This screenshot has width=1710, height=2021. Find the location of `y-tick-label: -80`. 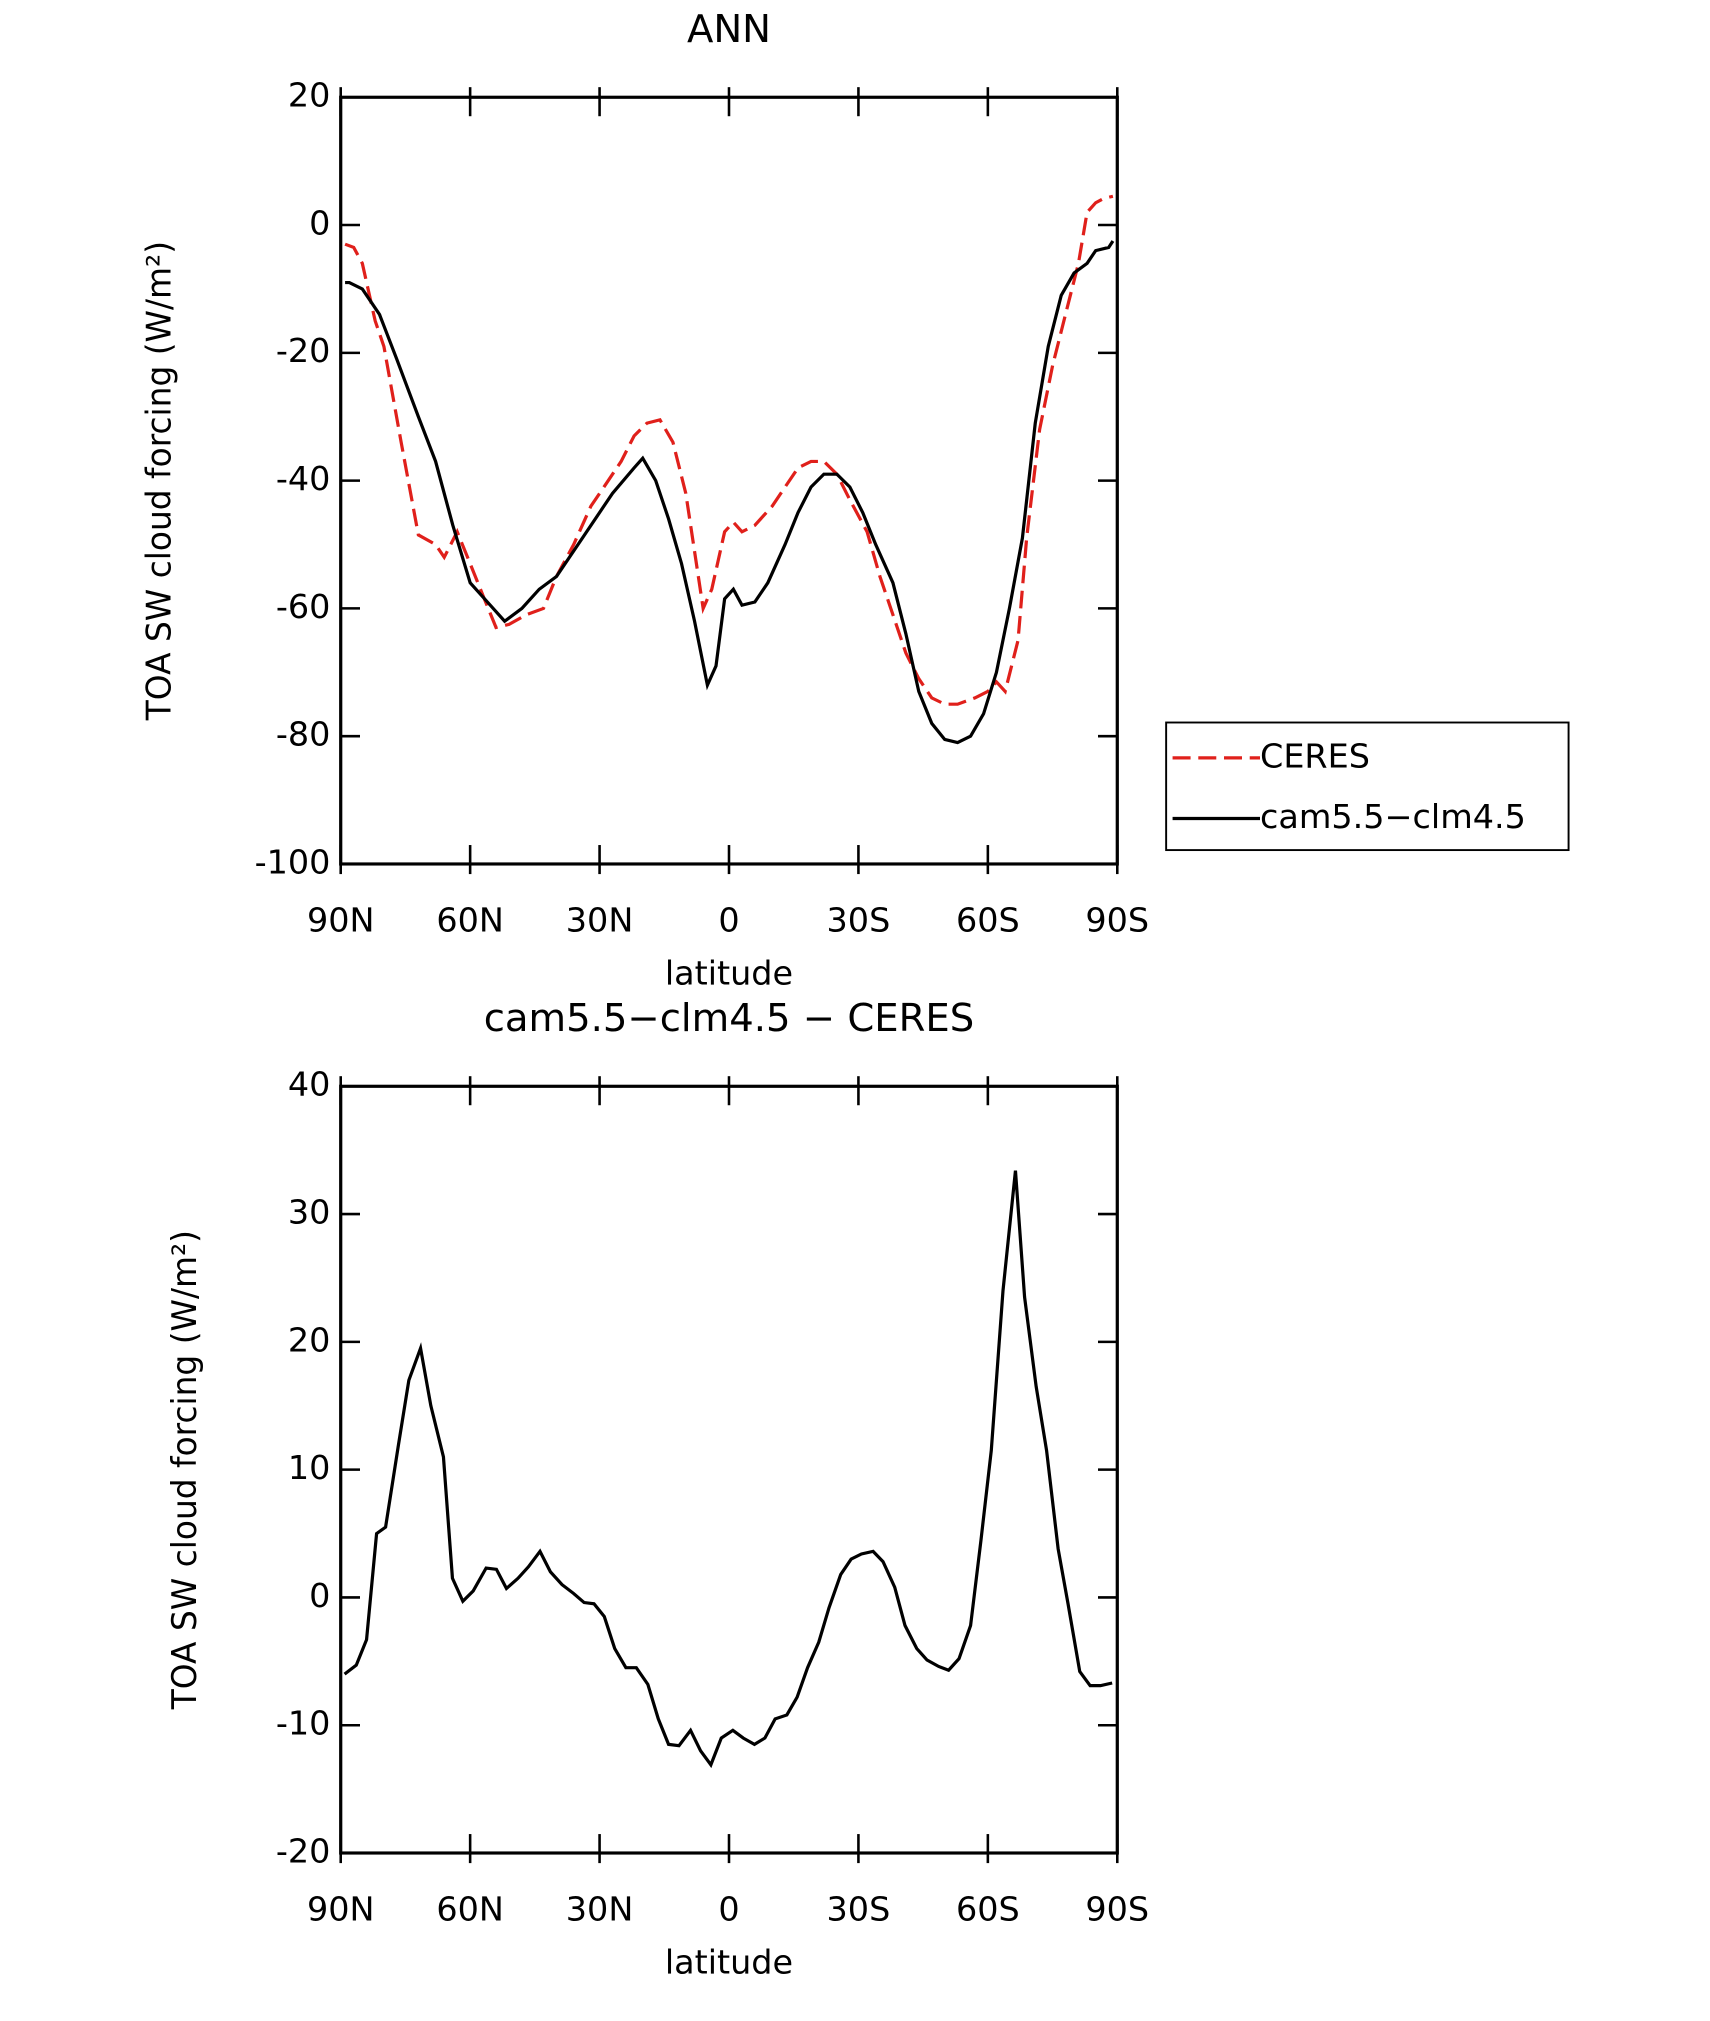

y-tick-label: -80 is located at coordinates (303, 734).